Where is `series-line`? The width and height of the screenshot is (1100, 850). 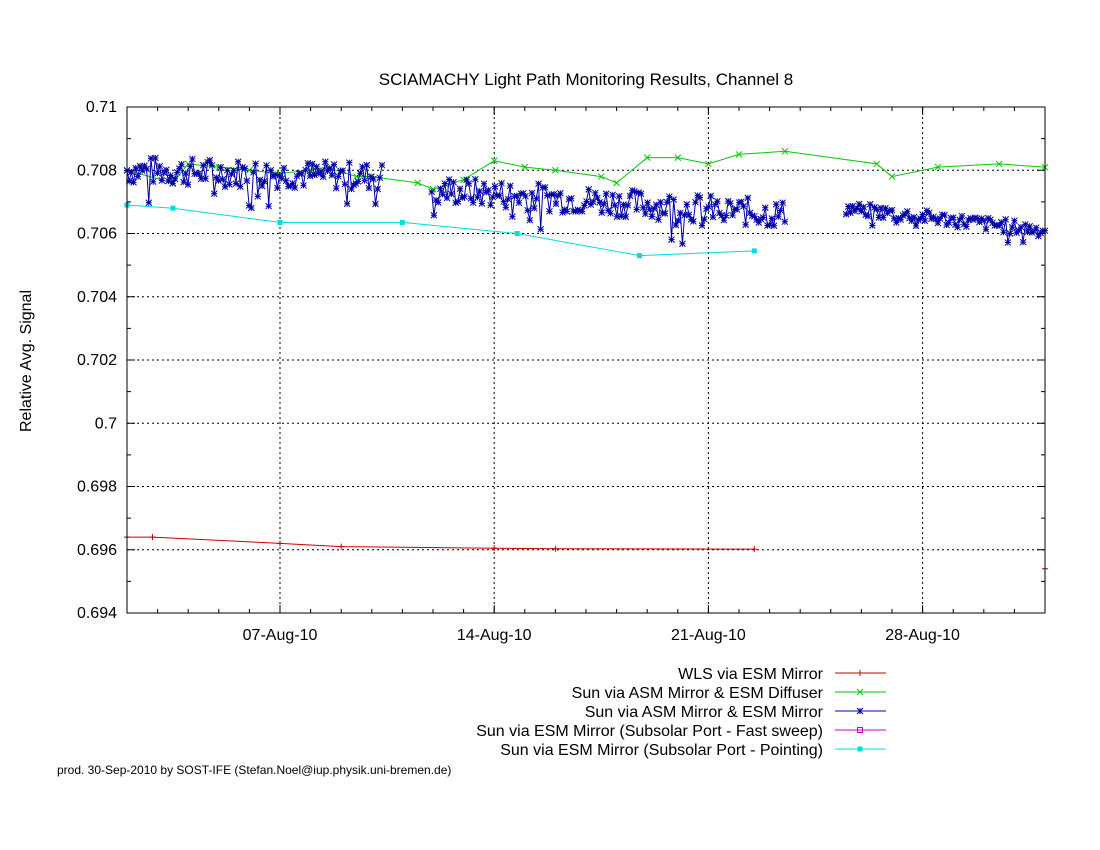
series-line is located at coordinates (254, 183).